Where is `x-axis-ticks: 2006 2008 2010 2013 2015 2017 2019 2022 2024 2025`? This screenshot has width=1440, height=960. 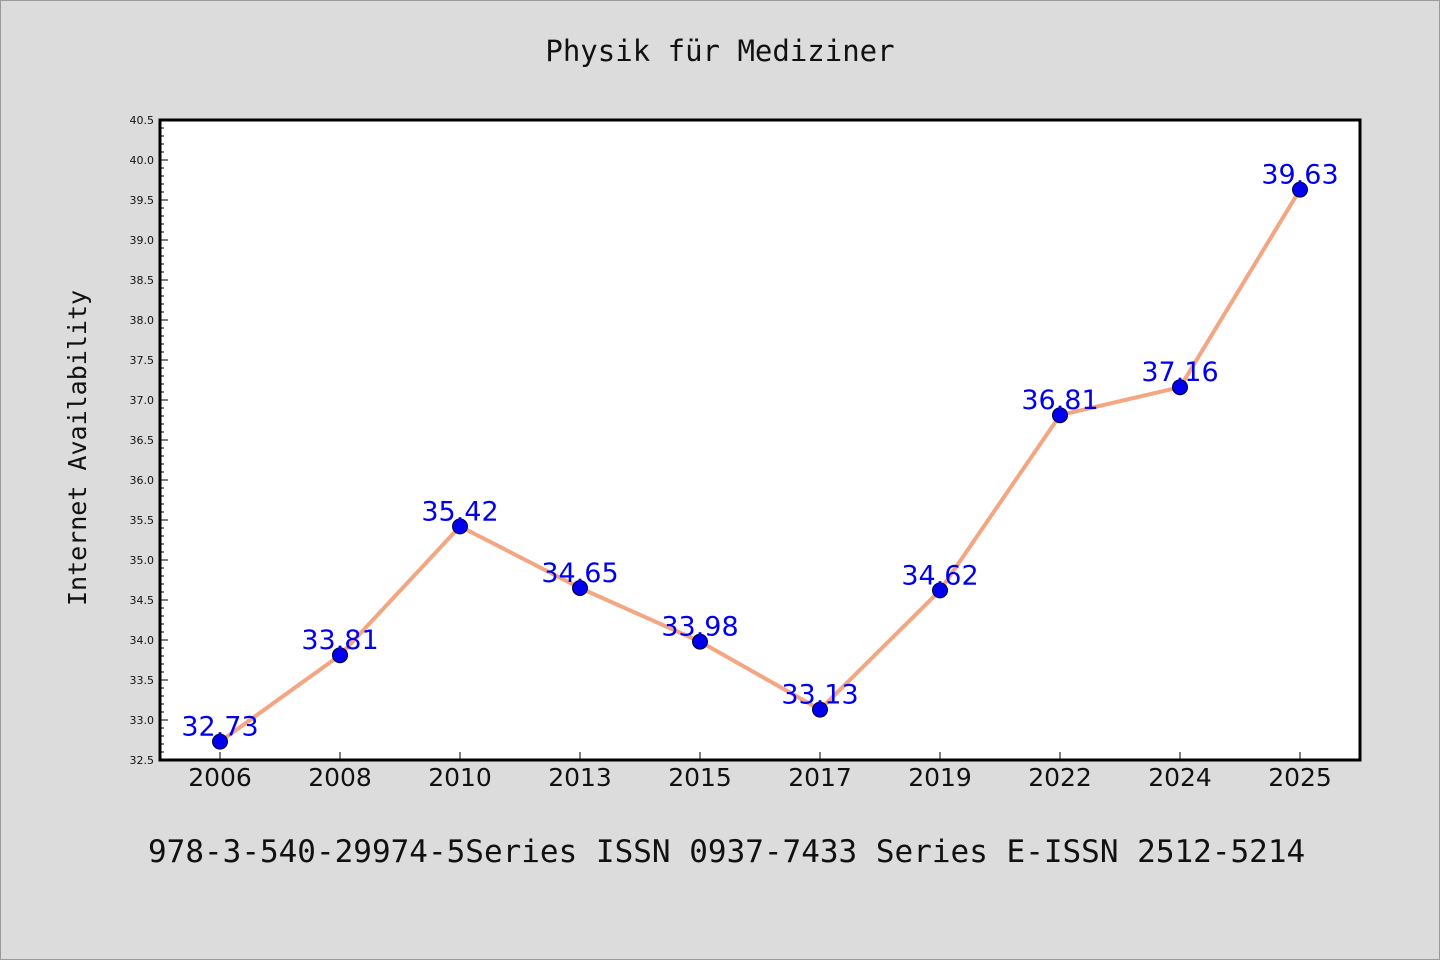
x-axis-ticks: 2006 2008 2010 2013 2015 2017 2019 2022 2024 2025 is located at coordinates (760, 772).